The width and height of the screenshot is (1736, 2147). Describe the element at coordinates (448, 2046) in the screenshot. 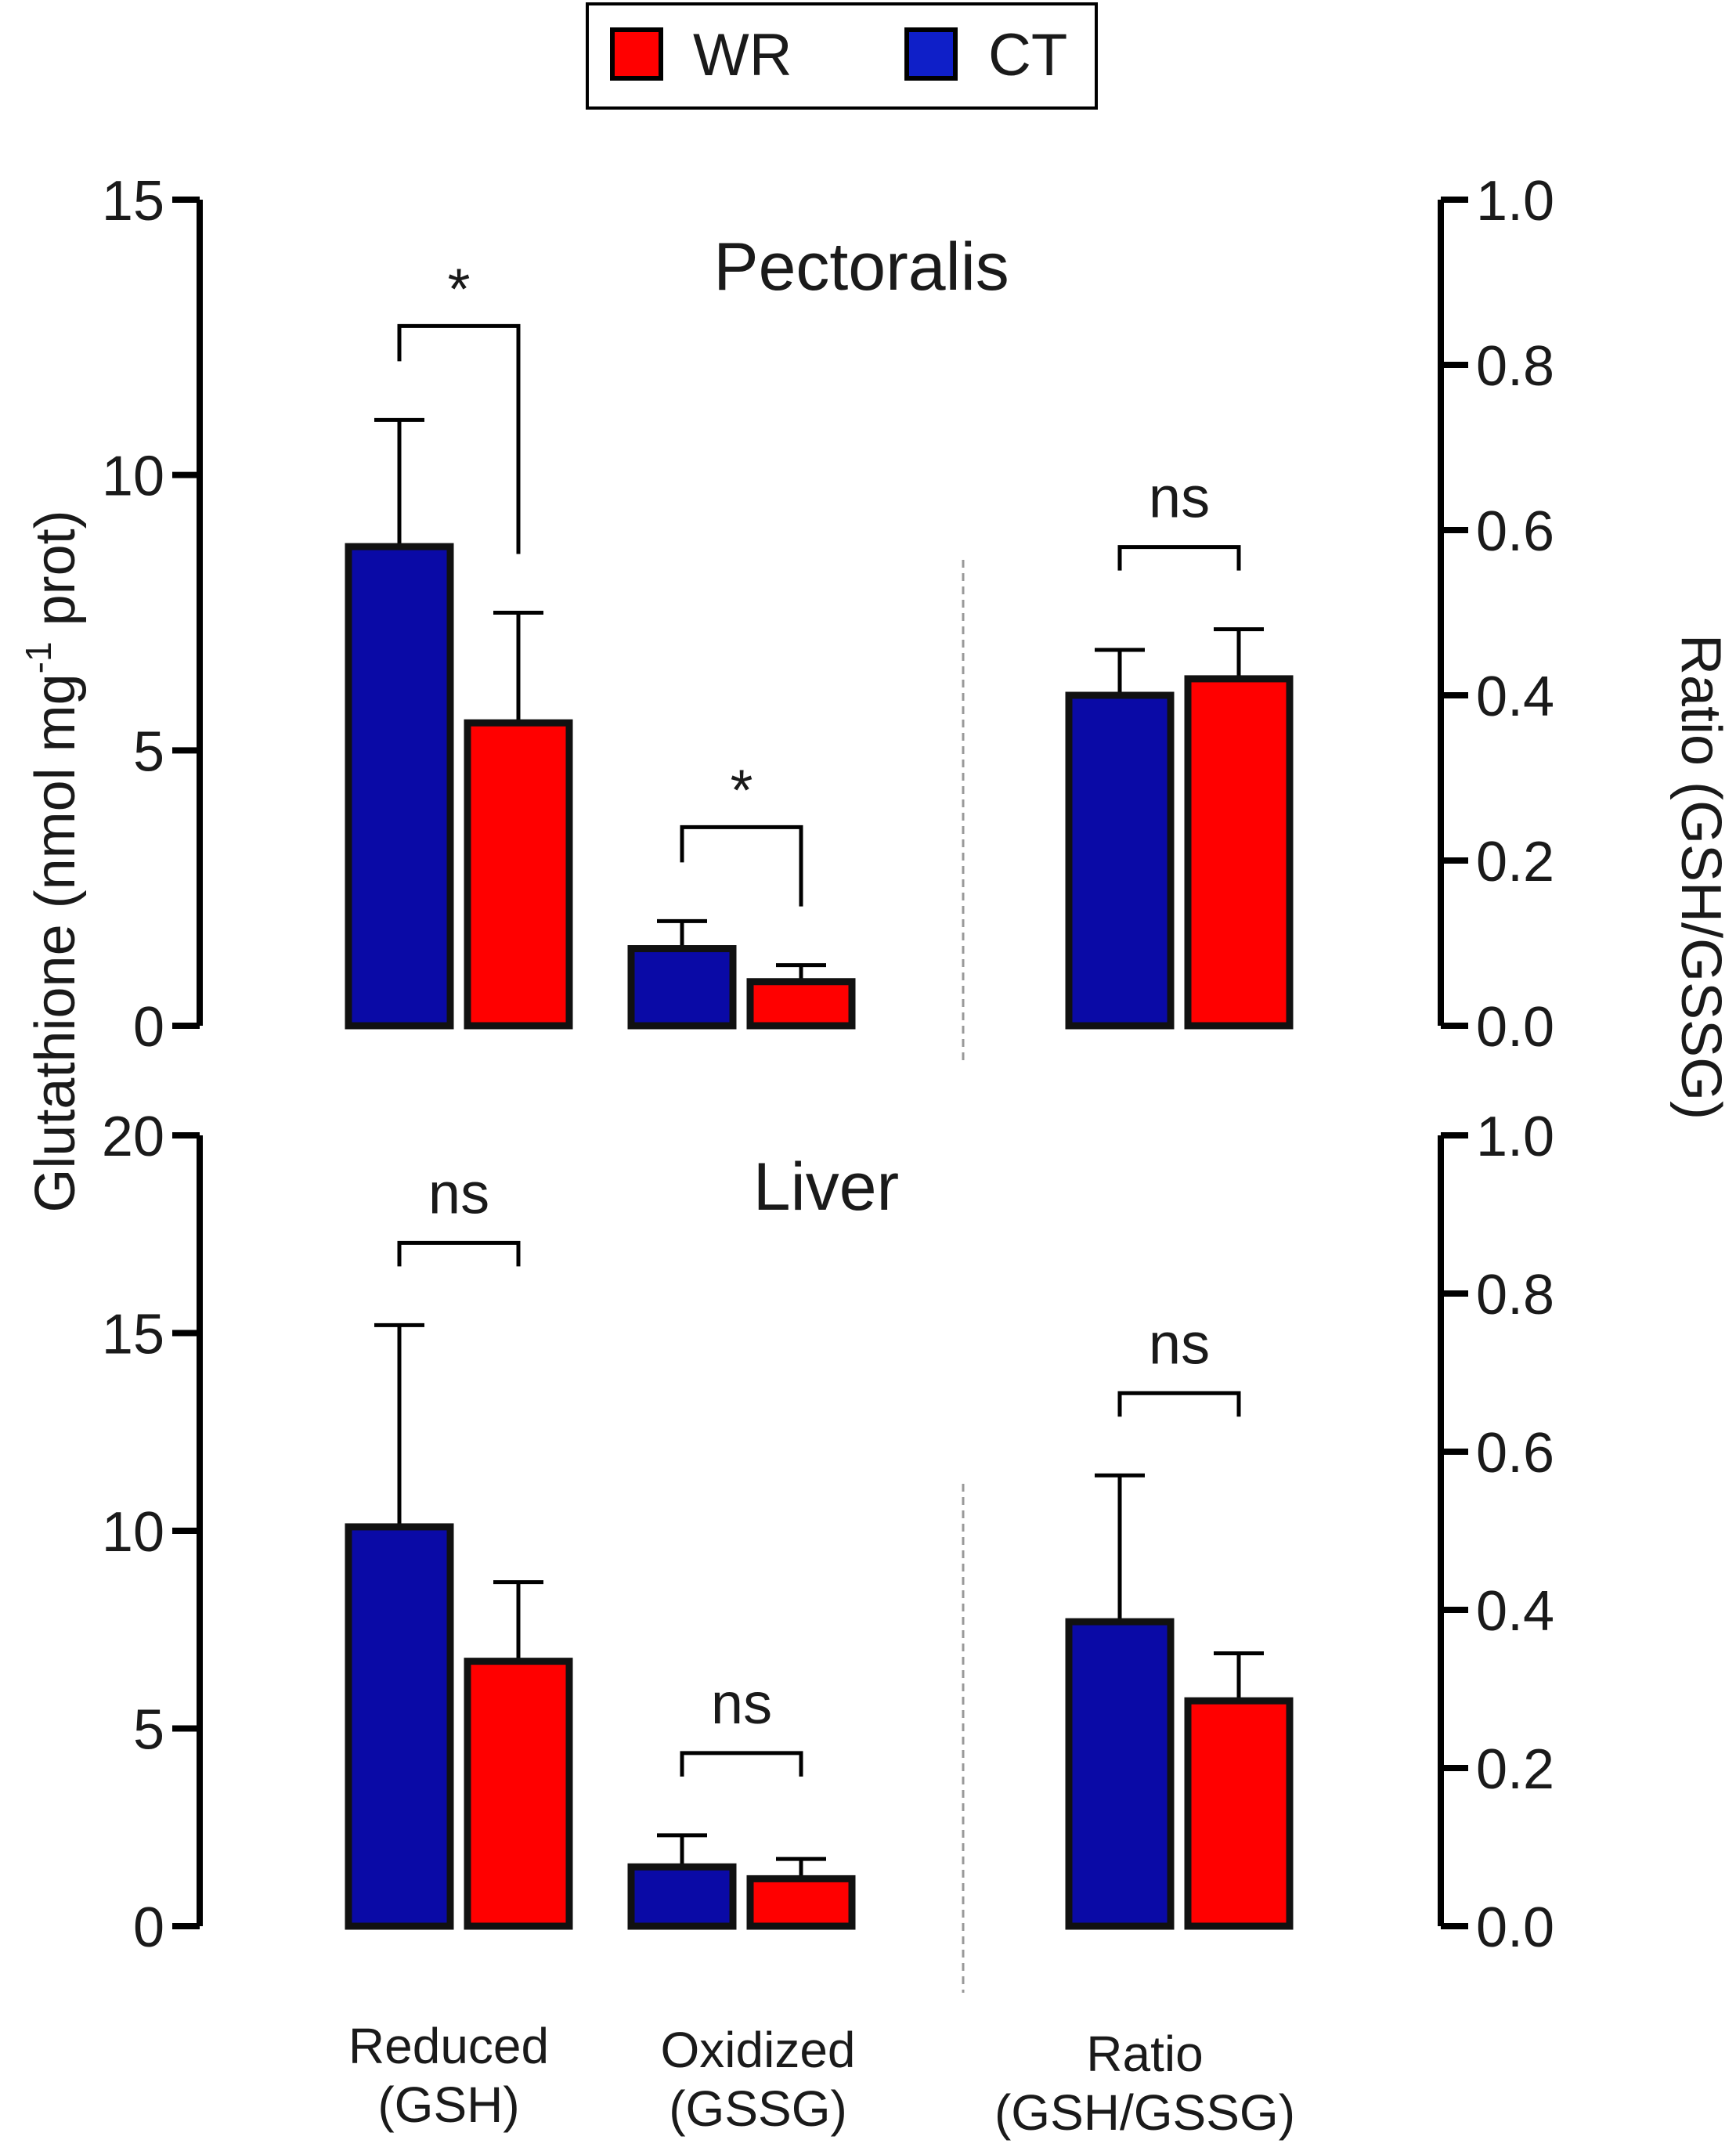

I see `category-label-reduced-line1: Reduced` at that location.